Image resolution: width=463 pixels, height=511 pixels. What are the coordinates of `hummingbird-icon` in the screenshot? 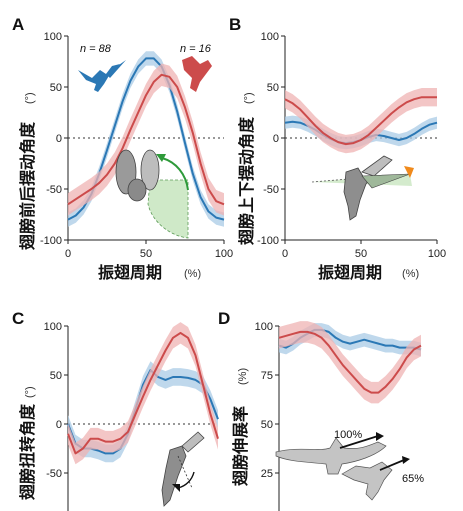 It's located at (102, 76).